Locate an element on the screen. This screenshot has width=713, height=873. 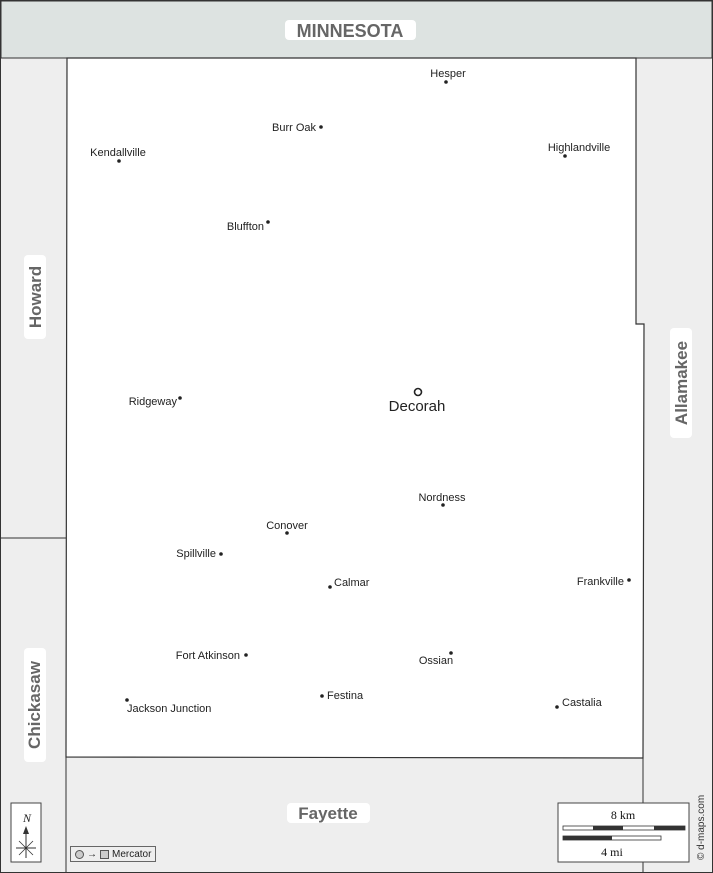
allamakee-label: Allamakee is located at coordinates (681, 383).